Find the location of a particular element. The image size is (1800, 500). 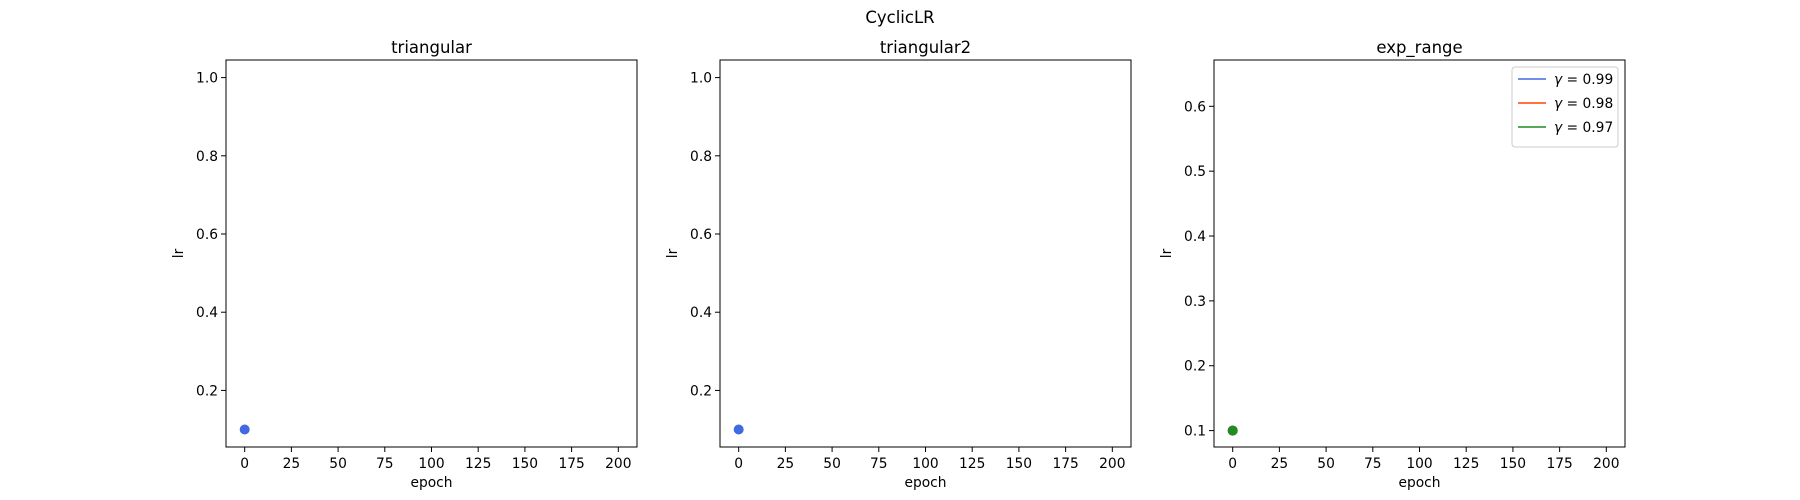

subplot-title: exp_range is located at coordinates (1419, 48).